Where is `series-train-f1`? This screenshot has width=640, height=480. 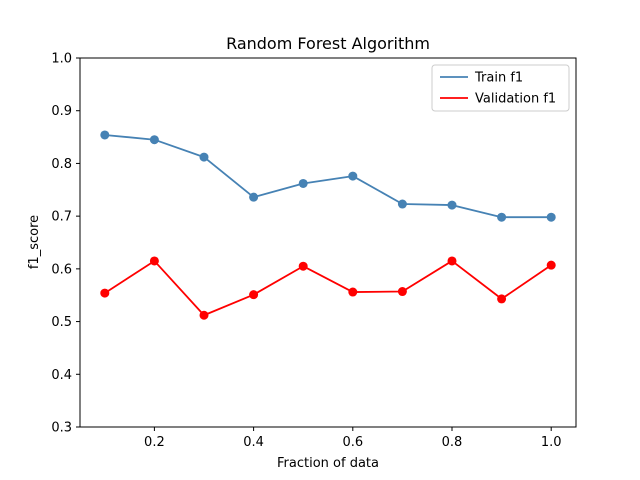 series-train-f1 is located at coordinates (328, 176).